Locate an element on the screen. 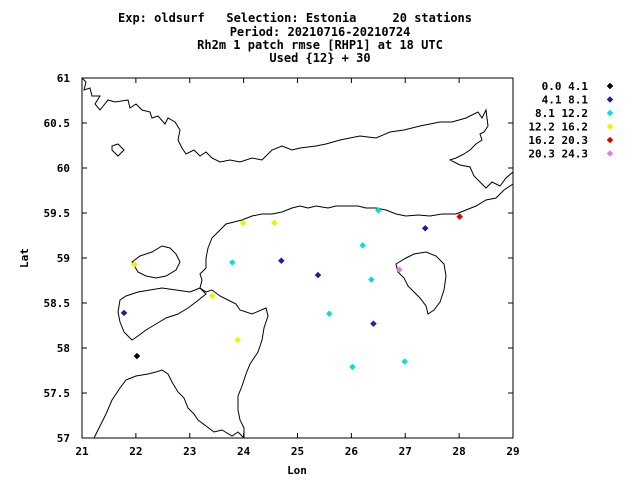 This screenshot has height=480, width=640. y-tick-label: 57.5 is located at coordinates (57, 393).